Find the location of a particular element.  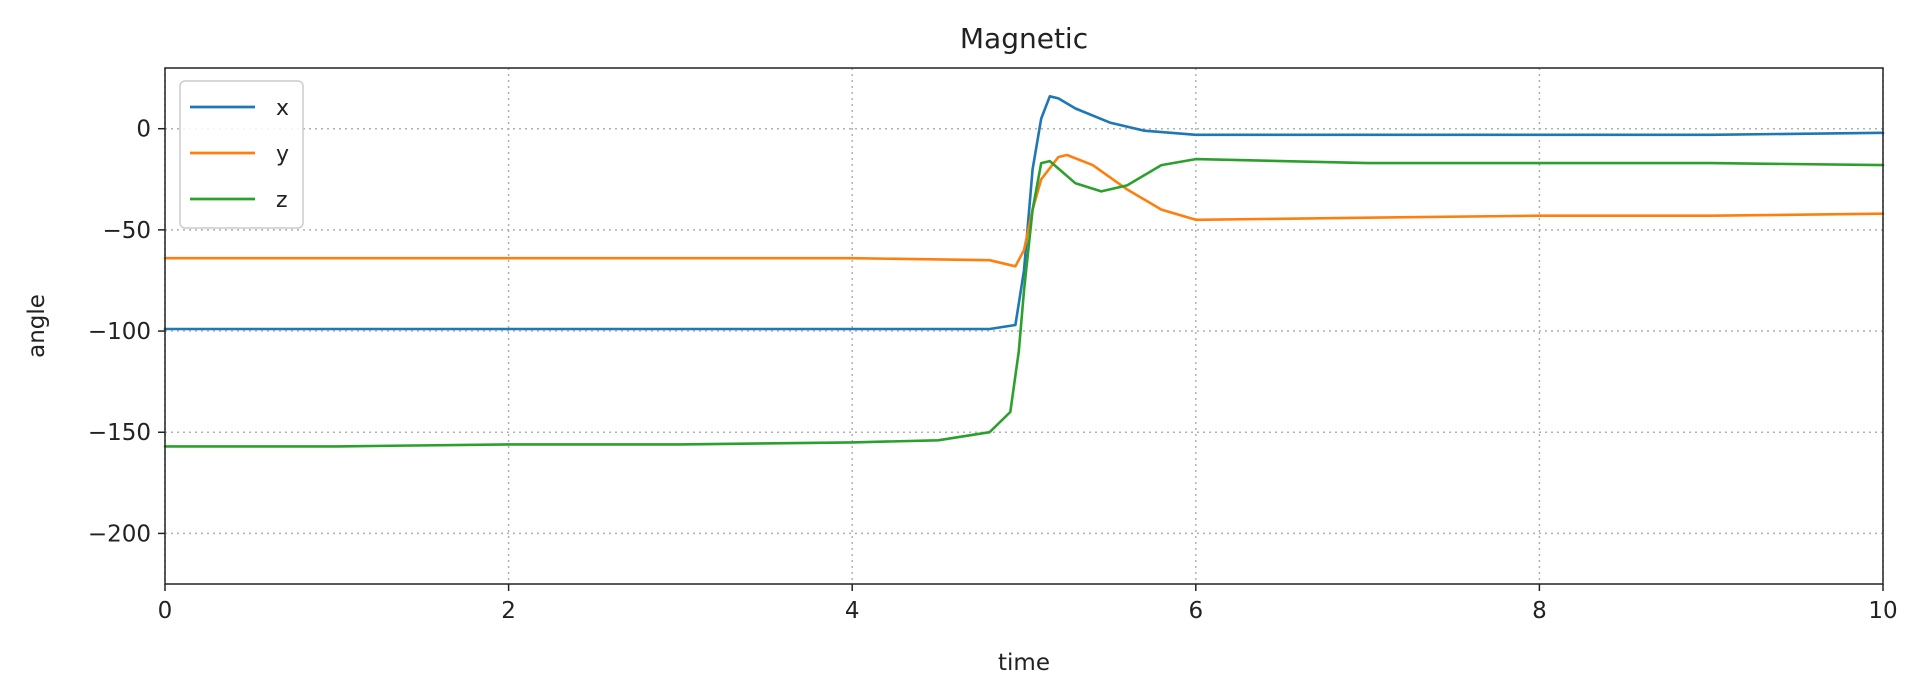

legend-box is located at coordinates (241, 154).